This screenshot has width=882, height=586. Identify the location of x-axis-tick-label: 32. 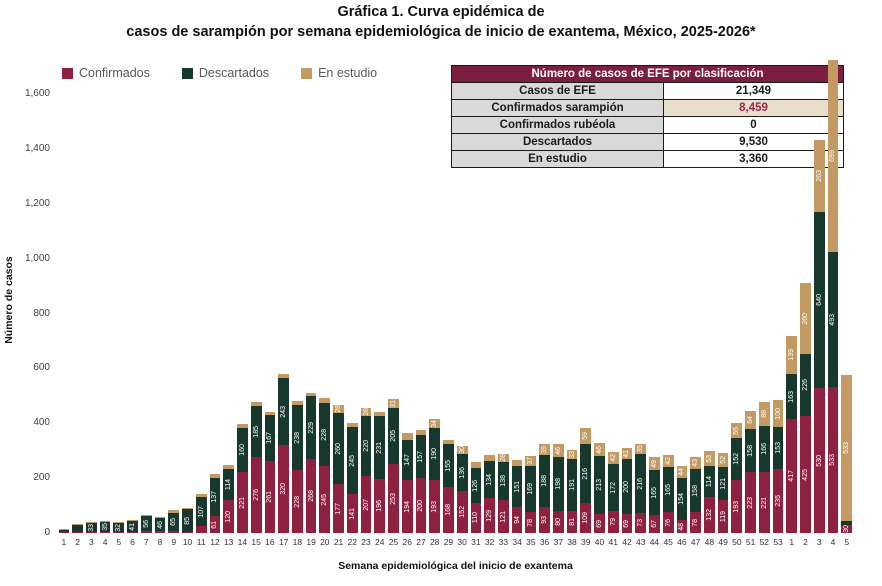
(489, 542).